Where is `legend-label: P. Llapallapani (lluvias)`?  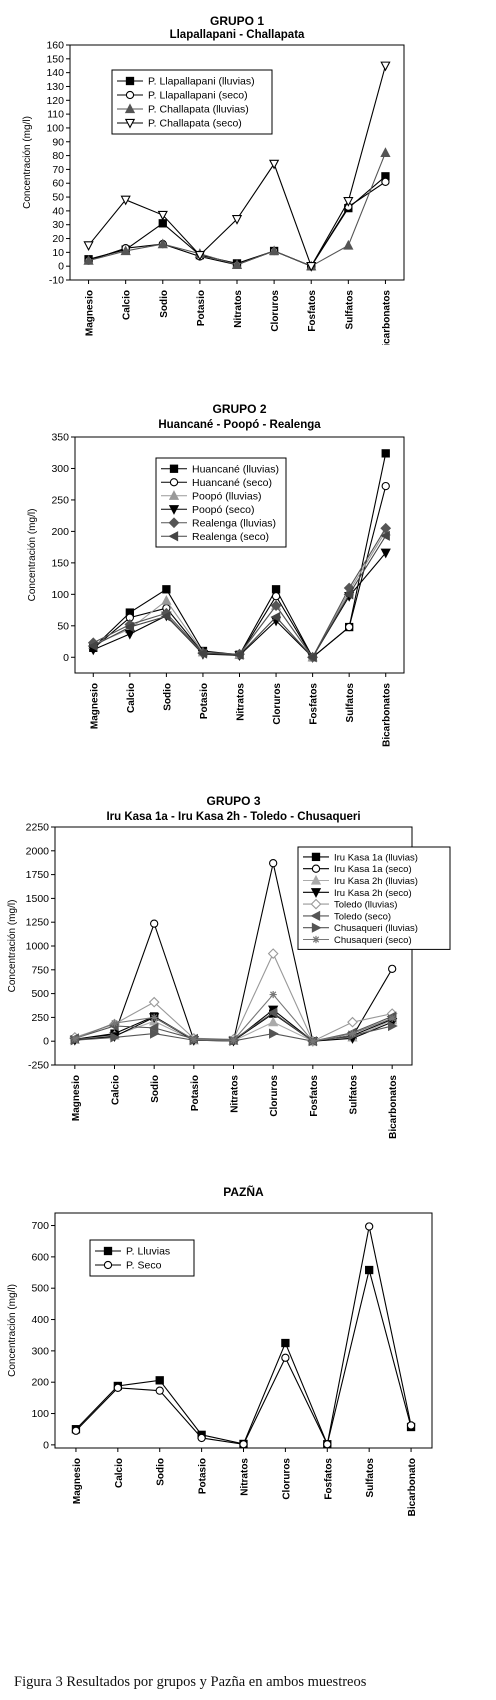
legend-label: P. Llapallapani (lluvias) is located at coordinates (201, 82).